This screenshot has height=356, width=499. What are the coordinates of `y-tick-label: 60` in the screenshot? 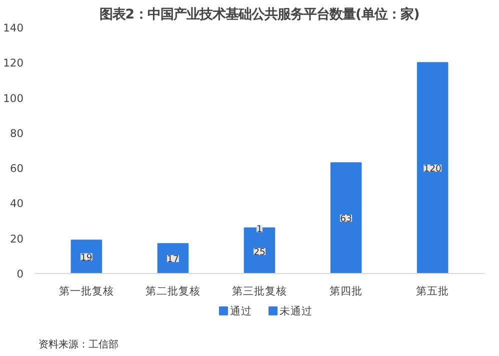 It's located at (17, 169).